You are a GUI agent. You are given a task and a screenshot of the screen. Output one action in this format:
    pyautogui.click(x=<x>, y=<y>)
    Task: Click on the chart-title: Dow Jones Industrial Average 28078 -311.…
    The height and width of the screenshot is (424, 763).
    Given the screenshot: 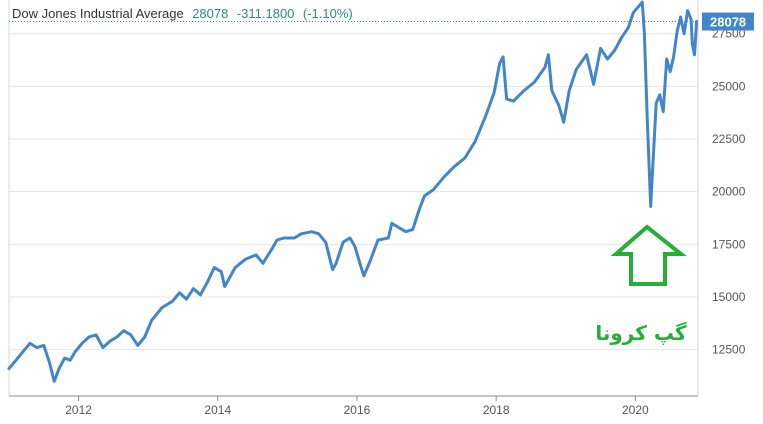 What is the action you would take?
    pyautogui.click(x=182, y=13)
    